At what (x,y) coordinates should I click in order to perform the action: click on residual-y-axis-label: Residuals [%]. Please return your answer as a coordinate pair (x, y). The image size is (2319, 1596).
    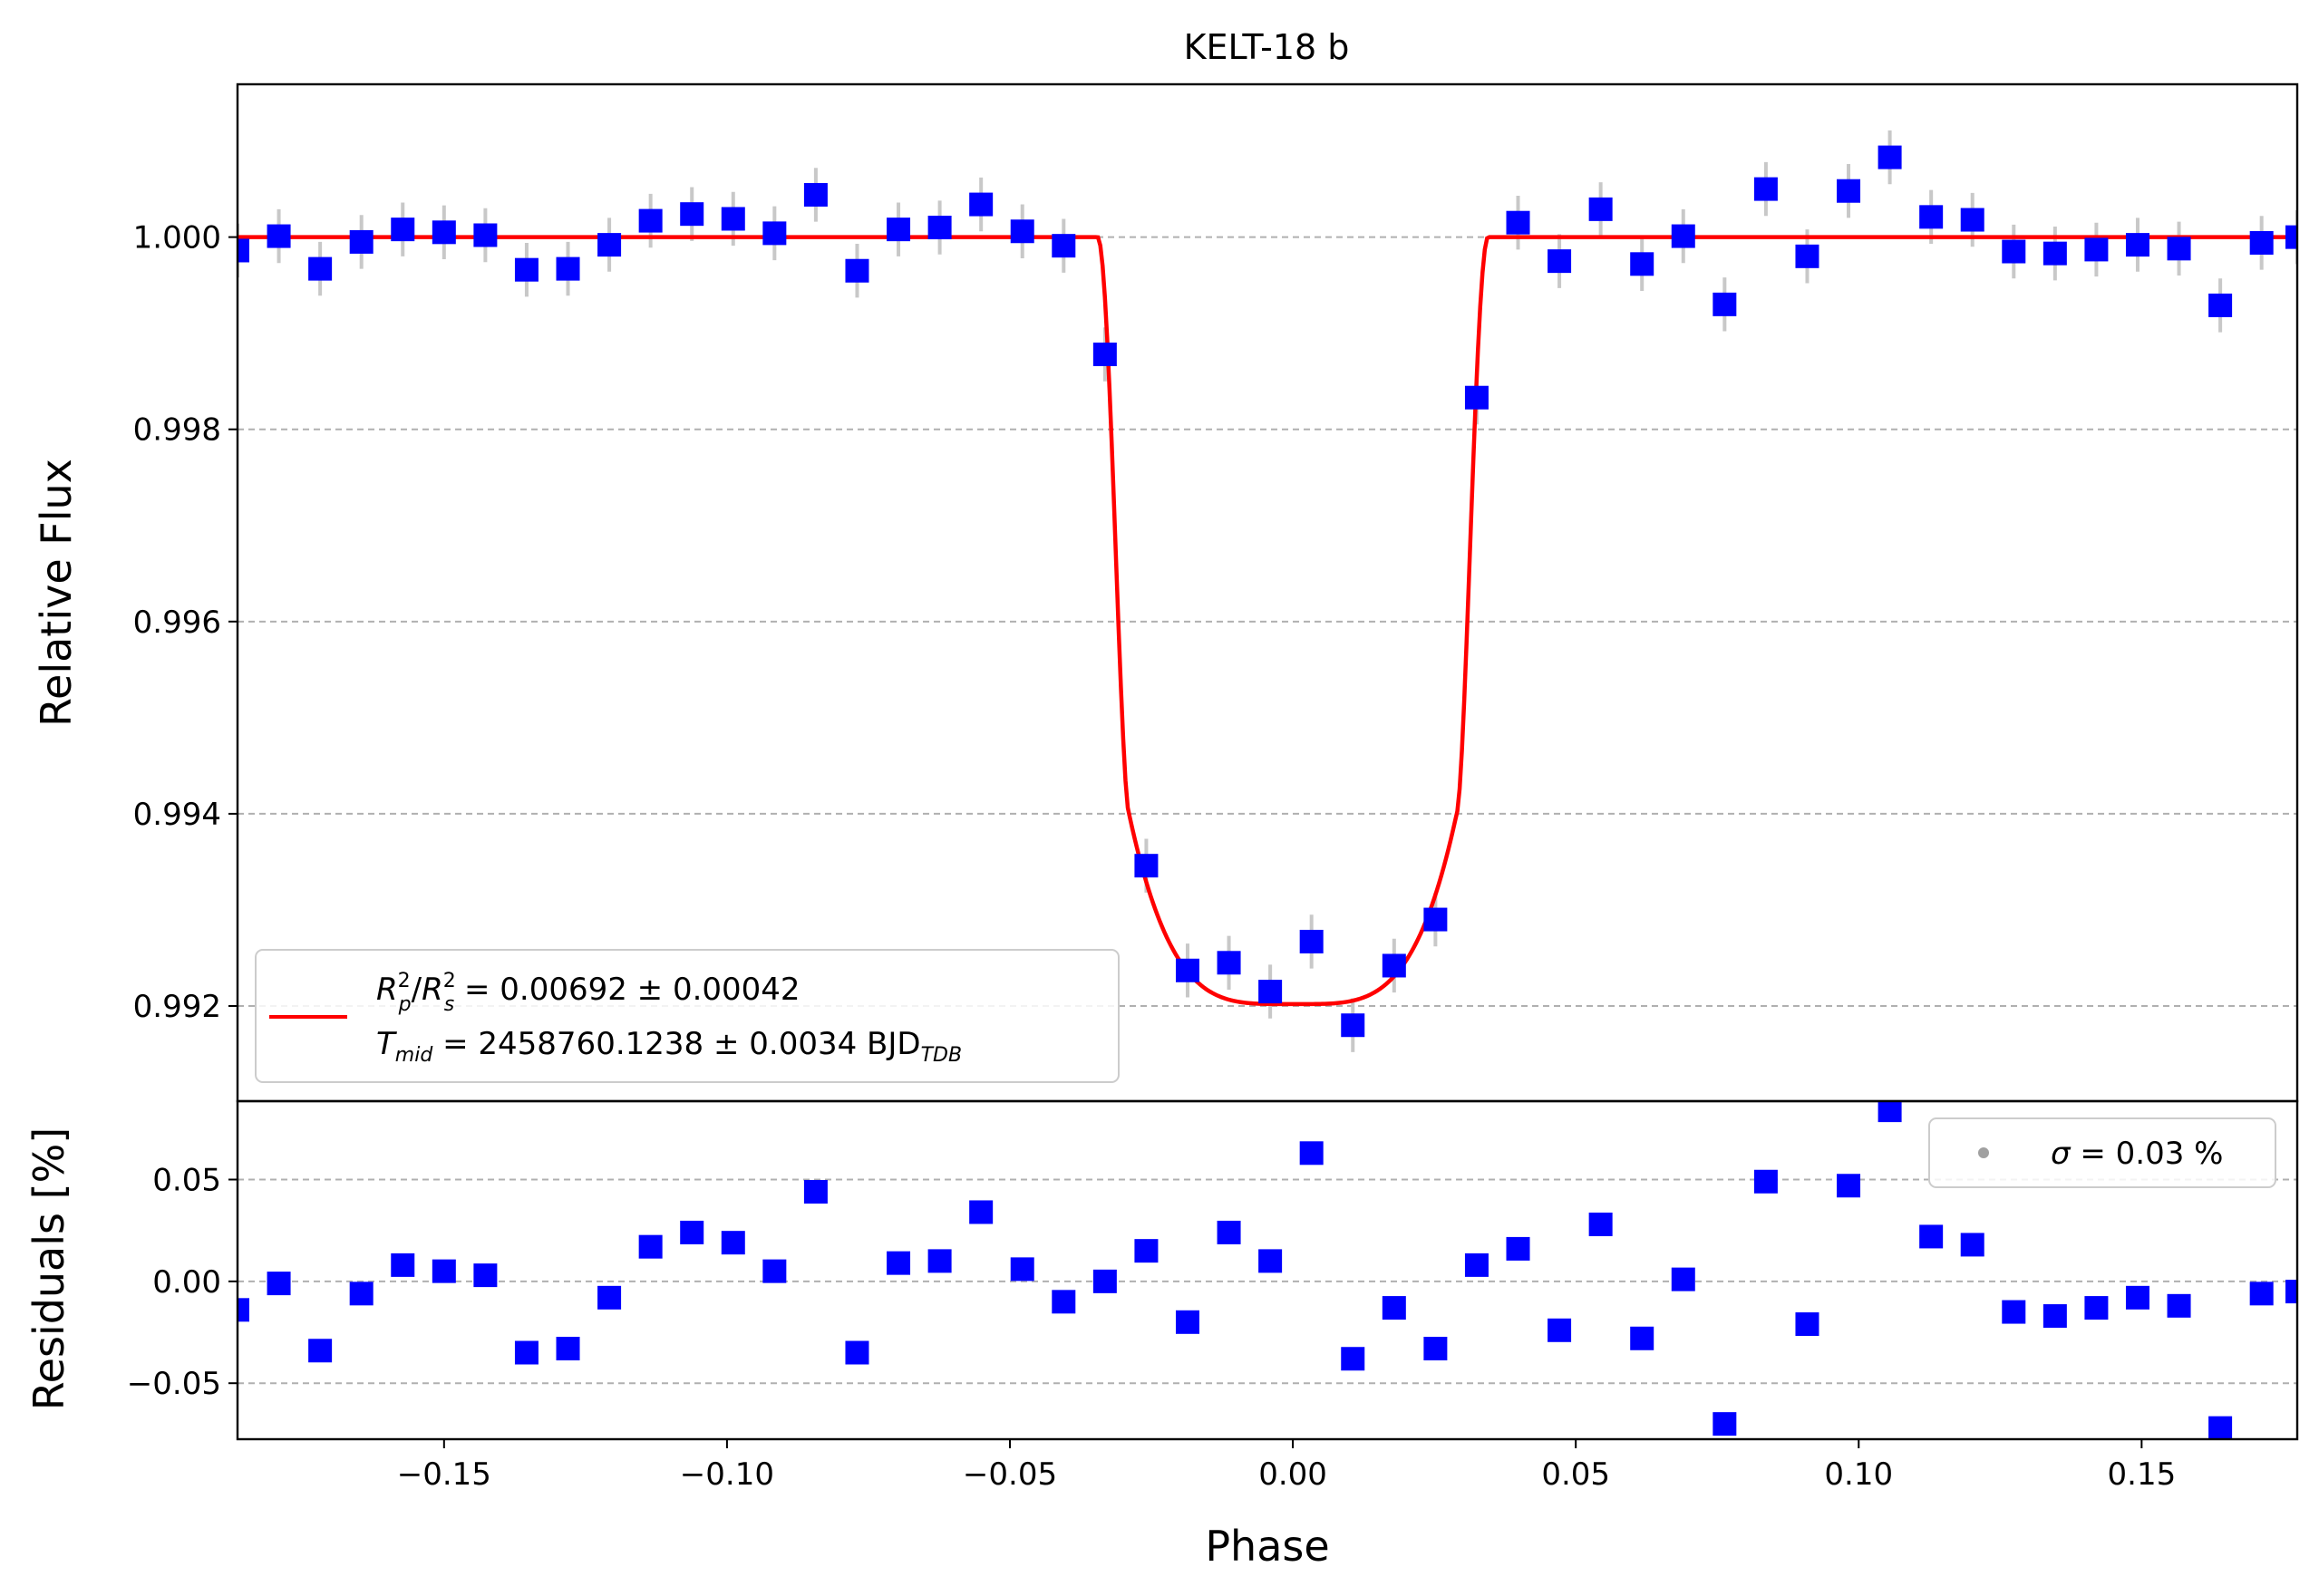
    Looking at the image, I should click on (48, 1268).